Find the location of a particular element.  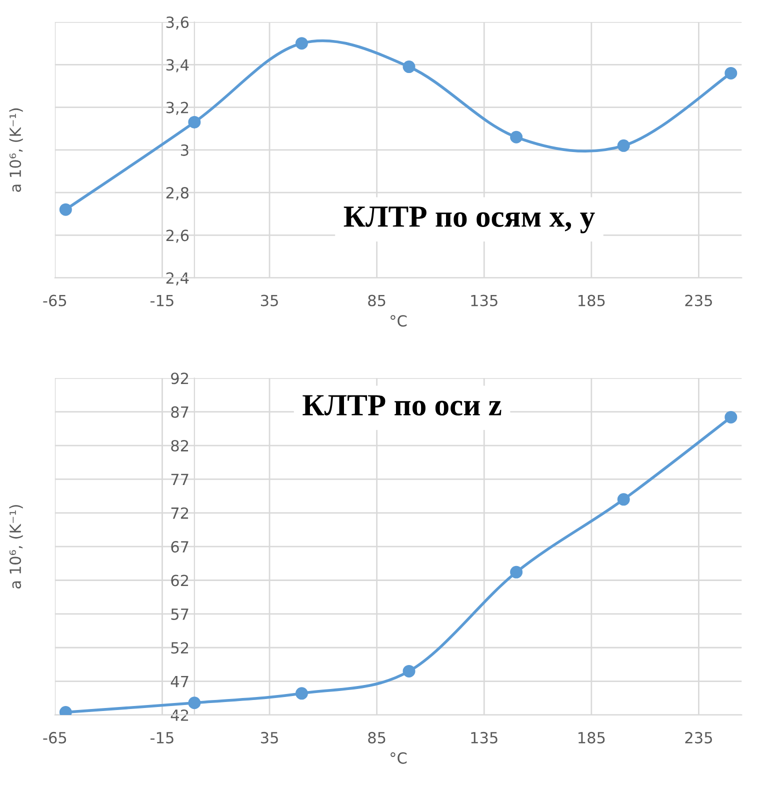

y-tick-label: 62 is located at coordinates (179, 580).